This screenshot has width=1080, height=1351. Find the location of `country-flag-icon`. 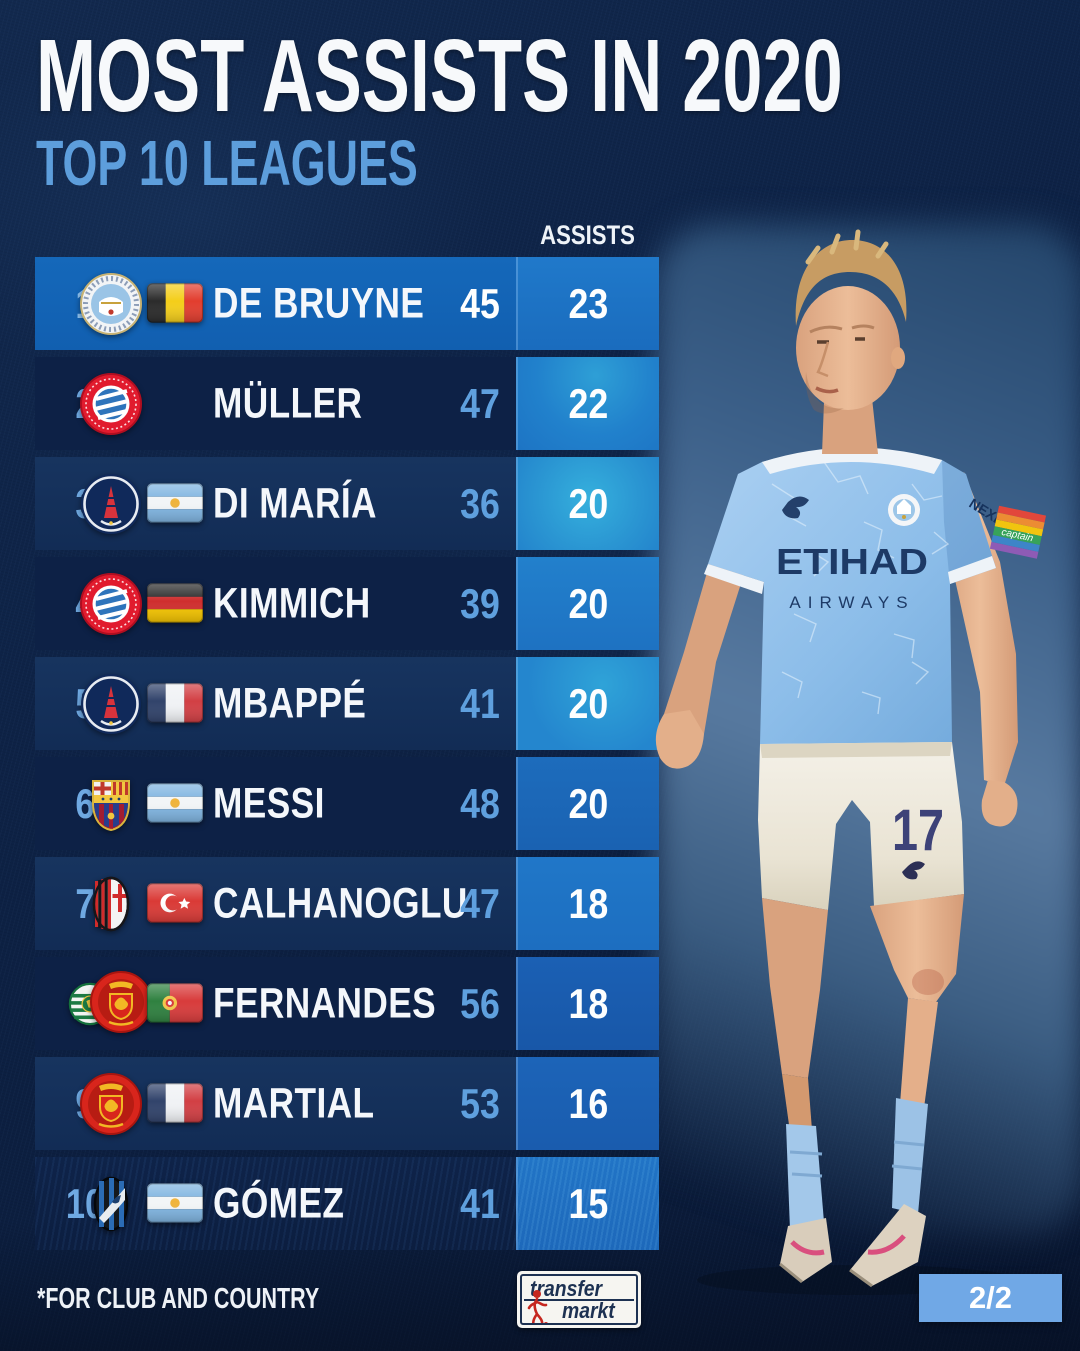

country-flag-icon is located at coordinates (175, 403).